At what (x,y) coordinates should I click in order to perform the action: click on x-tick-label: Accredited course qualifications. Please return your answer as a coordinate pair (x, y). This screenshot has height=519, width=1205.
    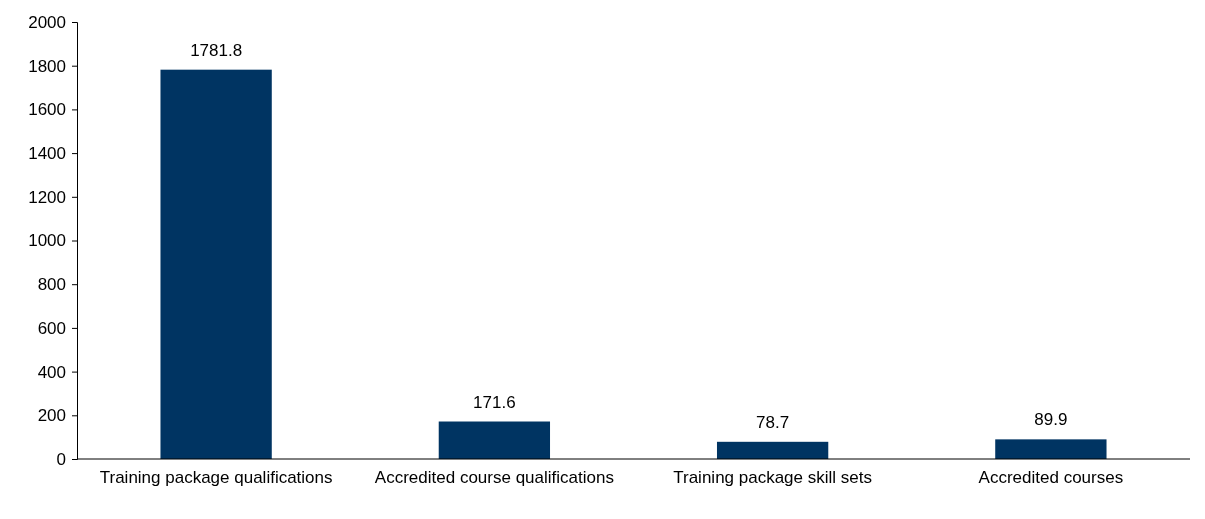
    Looking at the image, I should click on (494, 478).